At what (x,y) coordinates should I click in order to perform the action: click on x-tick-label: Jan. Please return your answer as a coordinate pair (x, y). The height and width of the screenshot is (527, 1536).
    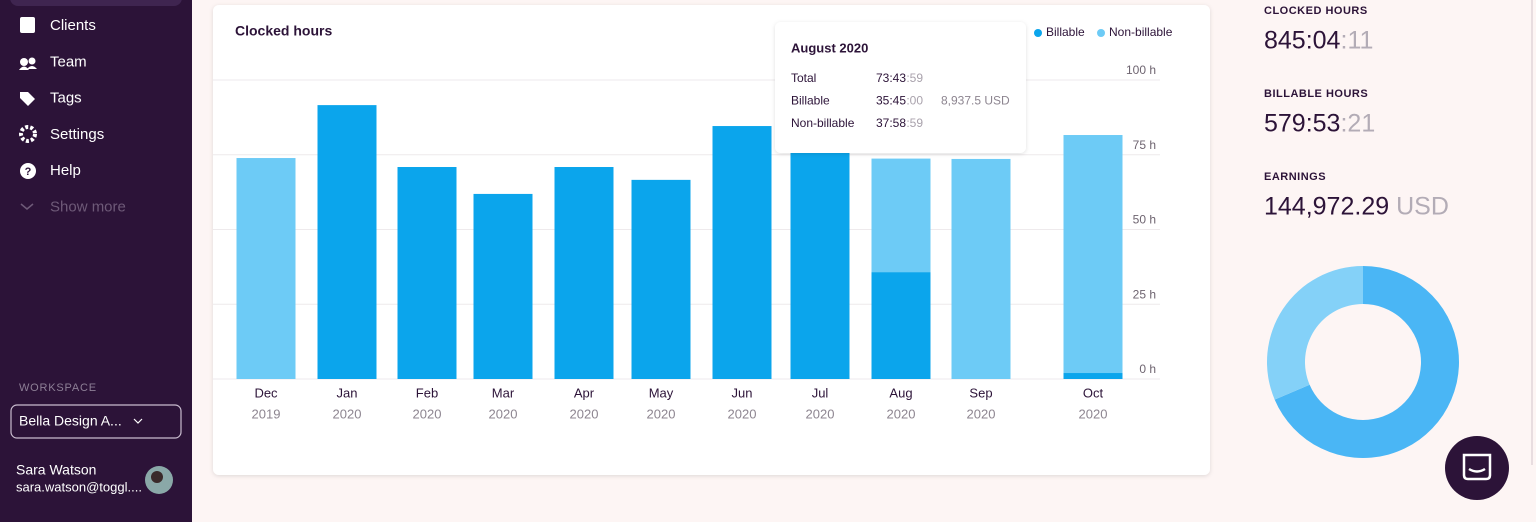
    Looking at the image, I should click on (347, 392).